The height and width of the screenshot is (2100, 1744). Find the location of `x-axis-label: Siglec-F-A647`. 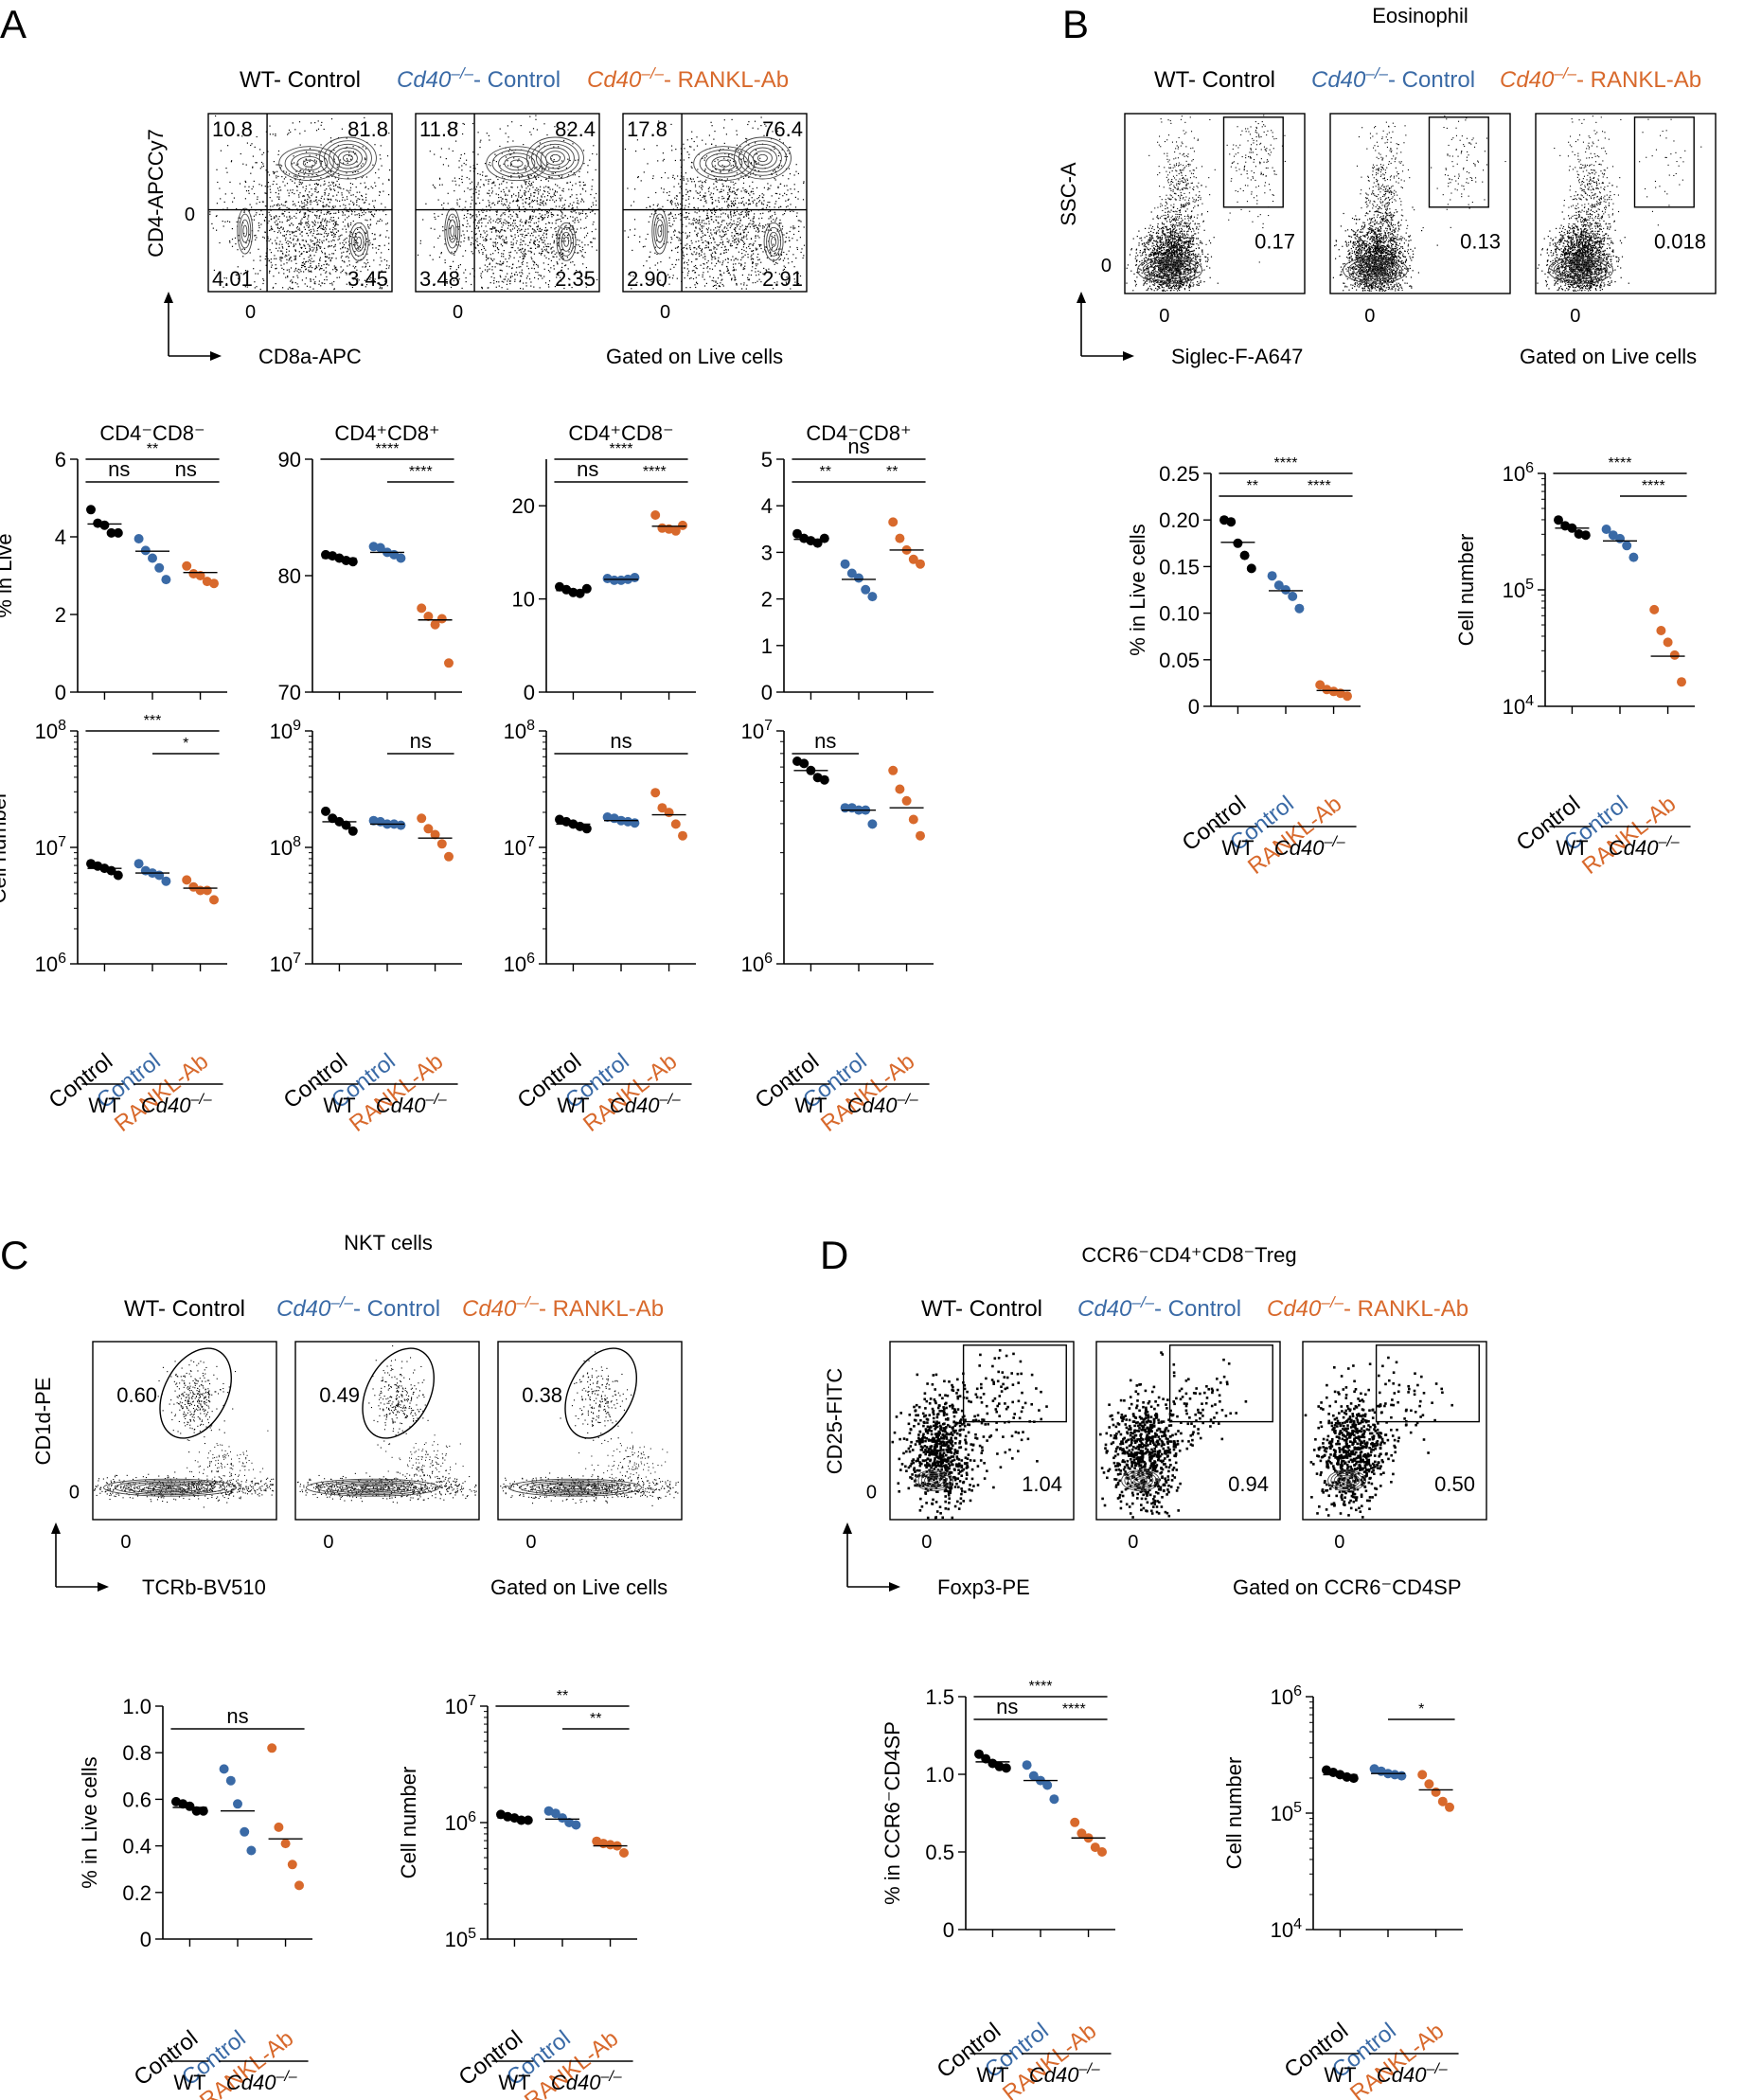

x-axis-label: Siglec-F-A647 is located at coordinates (1237, 356).